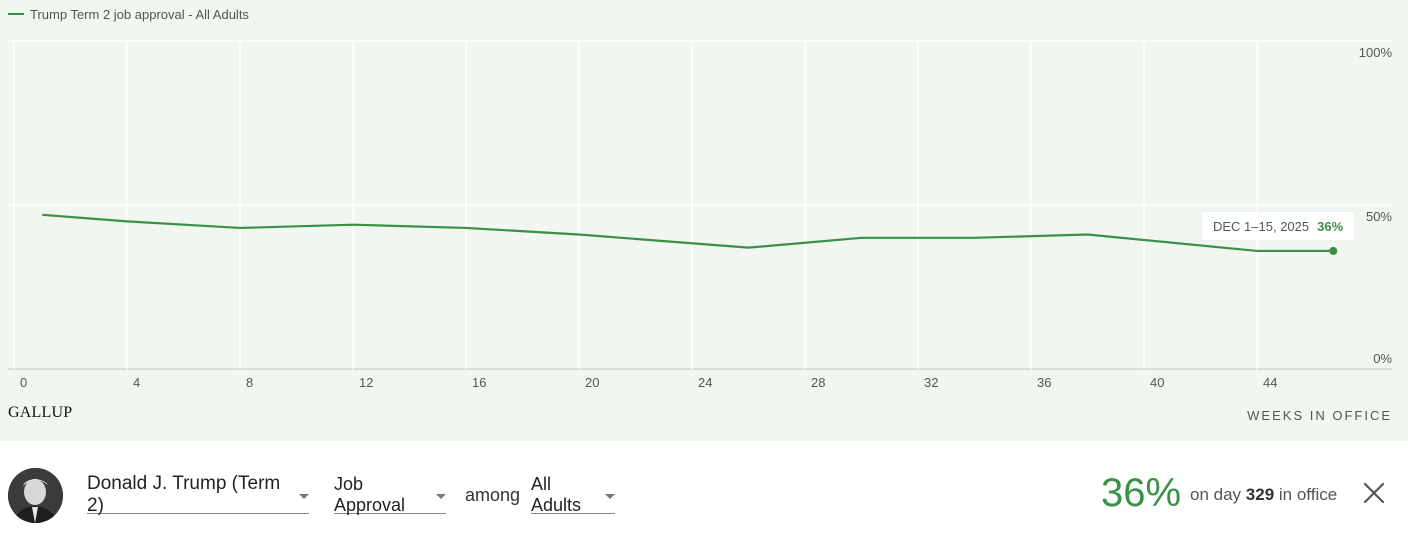  Describe the element at coordinates (1270, 382) in the screenshot. I see `x-tick-label: 44` at that location.